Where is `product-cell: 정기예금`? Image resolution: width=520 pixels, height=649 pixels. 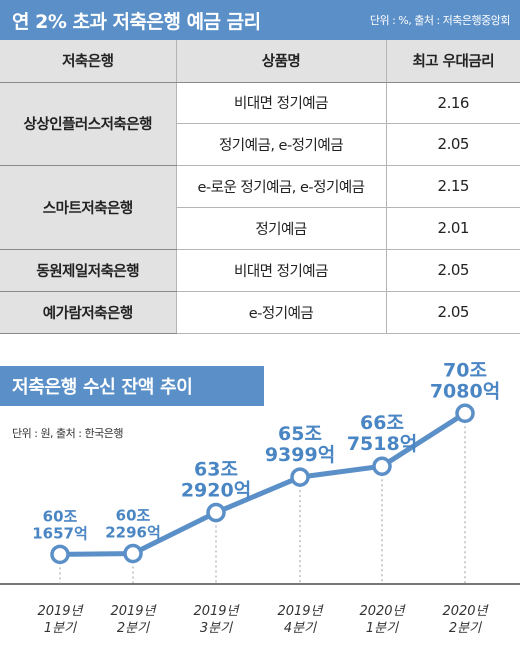
product-cell: 정기예금 is located at coordinates (281, 228).